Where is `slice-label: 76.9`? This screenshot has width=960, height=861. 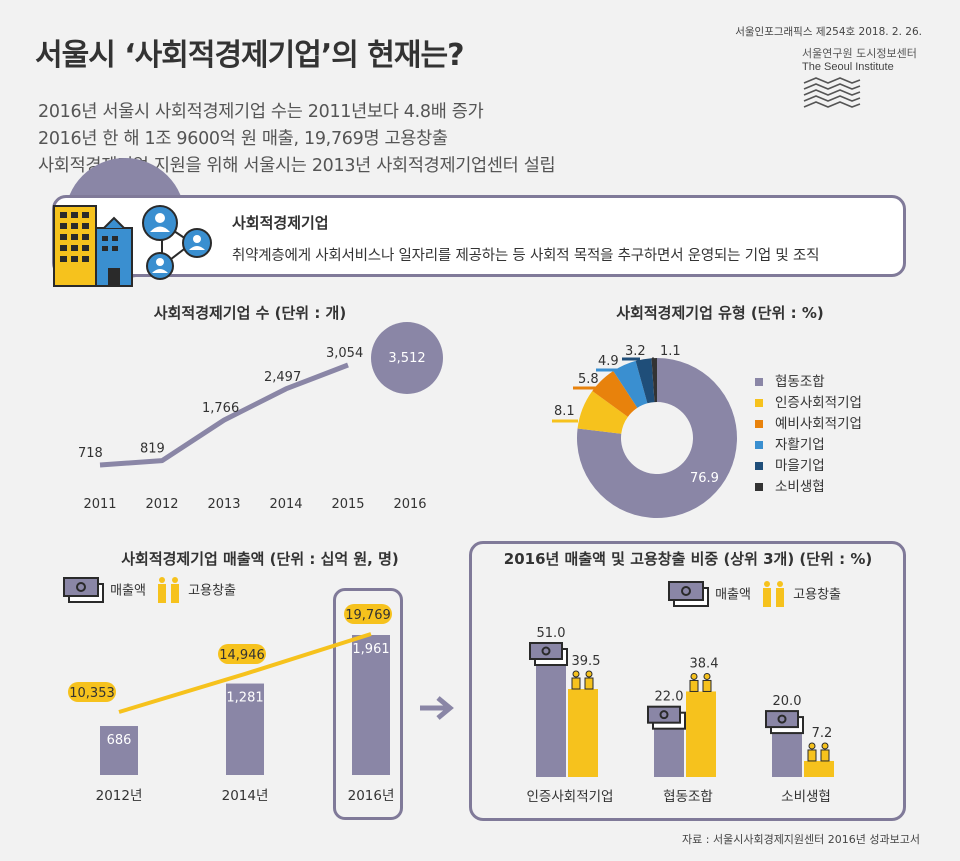 slice-label: 76.9 is located at coordinates (704, 478).